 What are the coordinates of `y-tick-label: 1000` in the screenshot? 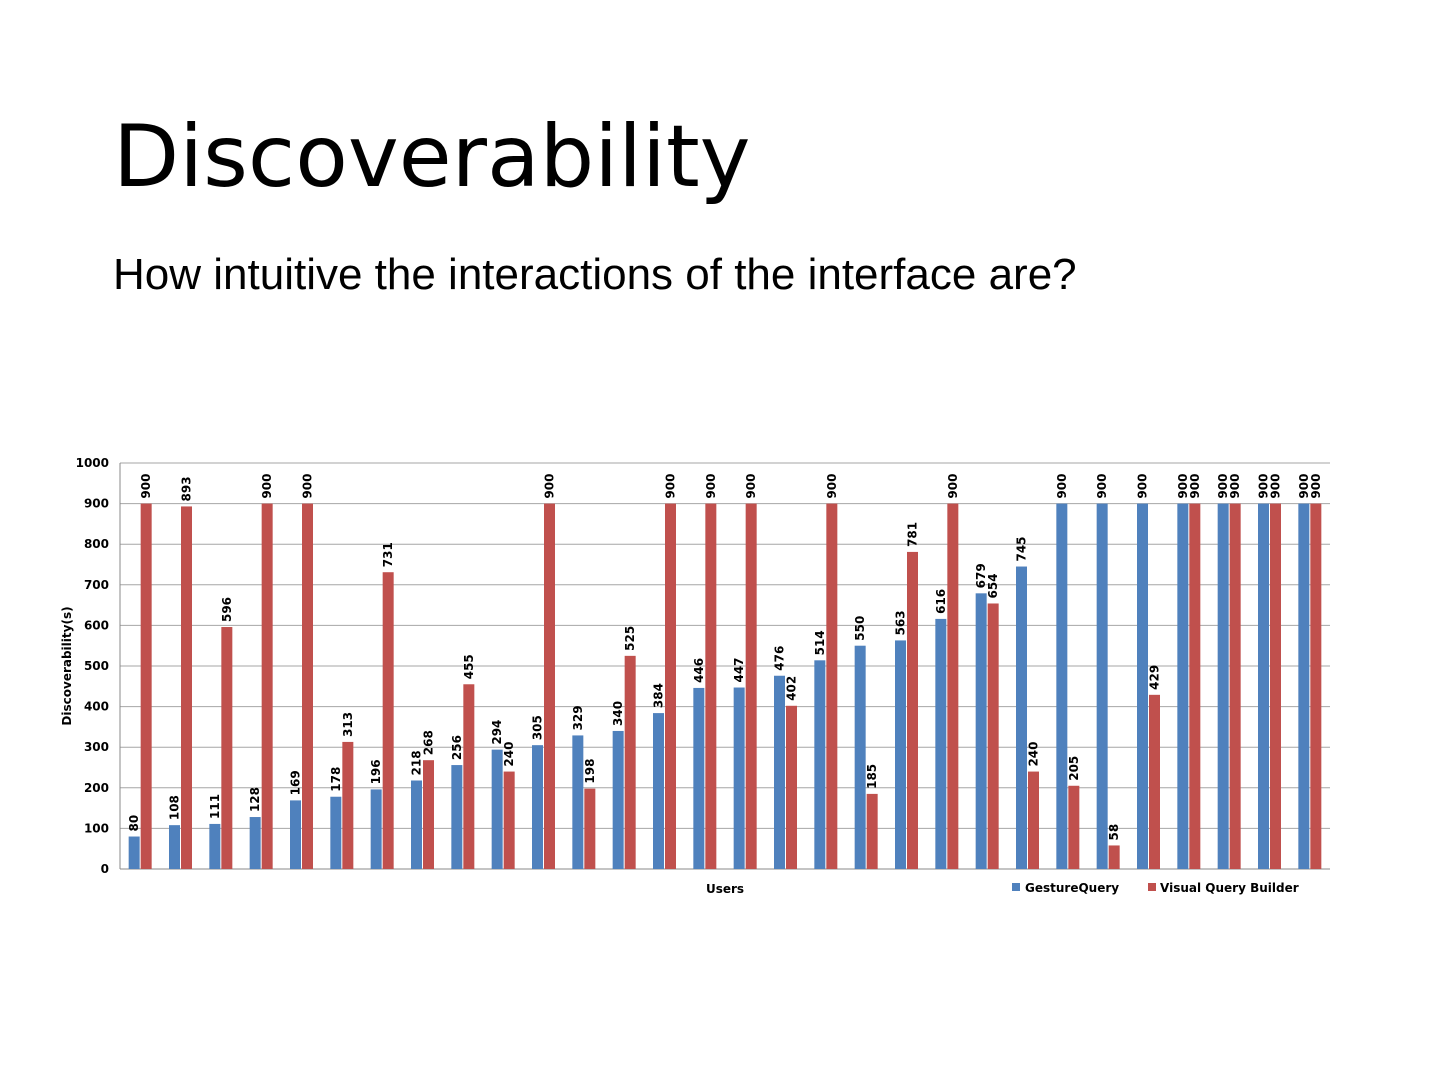 It's located at (92, 463).